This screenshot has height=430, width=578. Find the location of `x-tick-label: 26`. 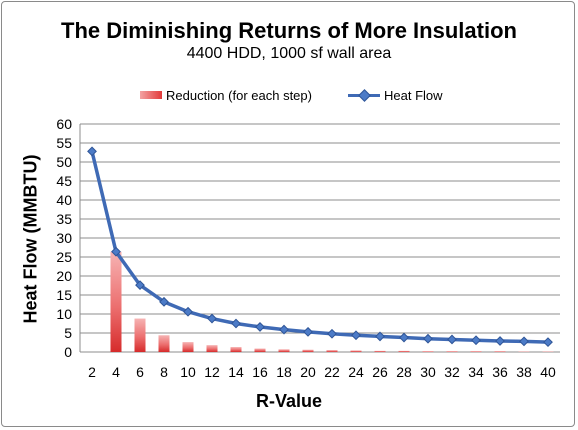

x-tick-label: 26 is located at coordinates (380, 372).